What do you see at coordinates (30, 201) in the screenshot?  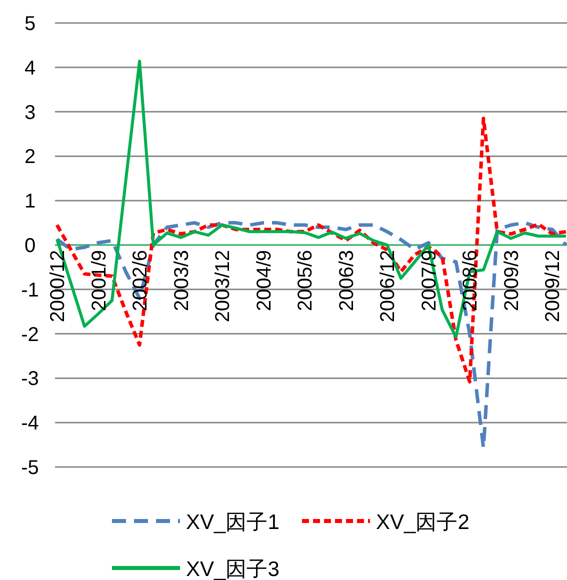 I see `y-tick-label: 1` at bounding box center [30, 201].